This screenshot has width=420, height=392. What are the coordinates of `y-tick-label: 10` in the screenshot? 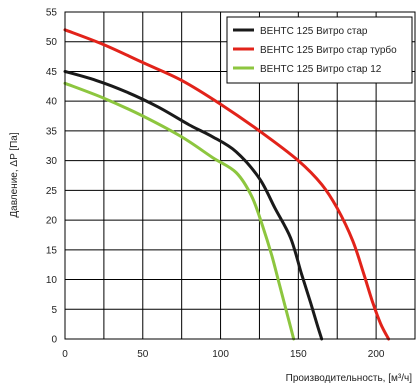 It's located at (52, 280).